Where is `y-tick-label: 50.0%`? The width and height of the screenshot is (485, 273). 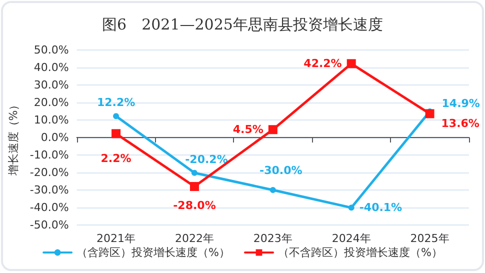
y-tick-label: 50.0% is located at coordinates (51, 50).